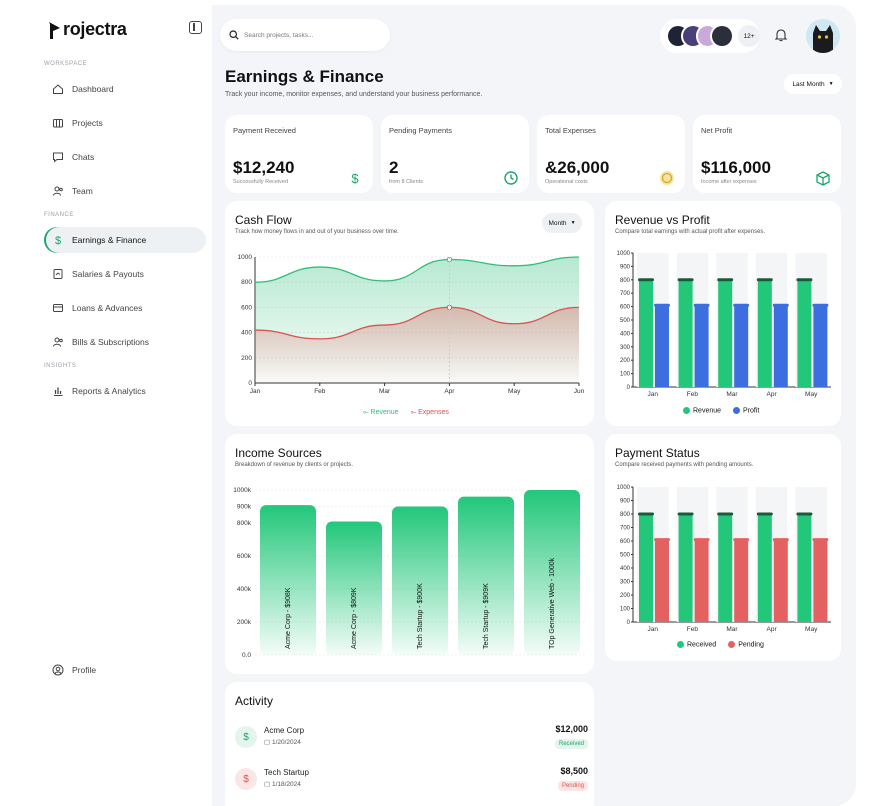 This screenshot has width=892, height=806. What do you see at coordinates (60, 366) in the screenshot?
I see `section-label-insights: INSIGHTS` at bounding box center [60, 366].